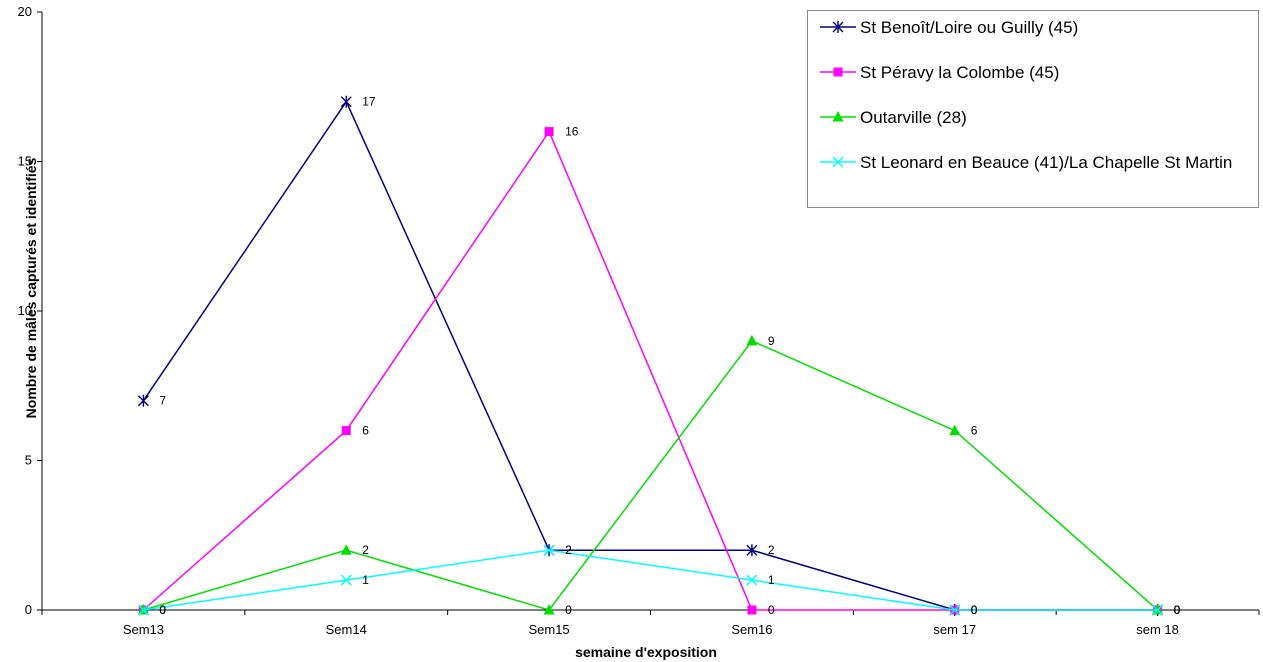  Describe the element at coordinates (650, 623) in the screenshot. I see `x-axis-ticks: Sem13 Sem14 Sem15 Sem16 sem 17 sem 18` at that location.